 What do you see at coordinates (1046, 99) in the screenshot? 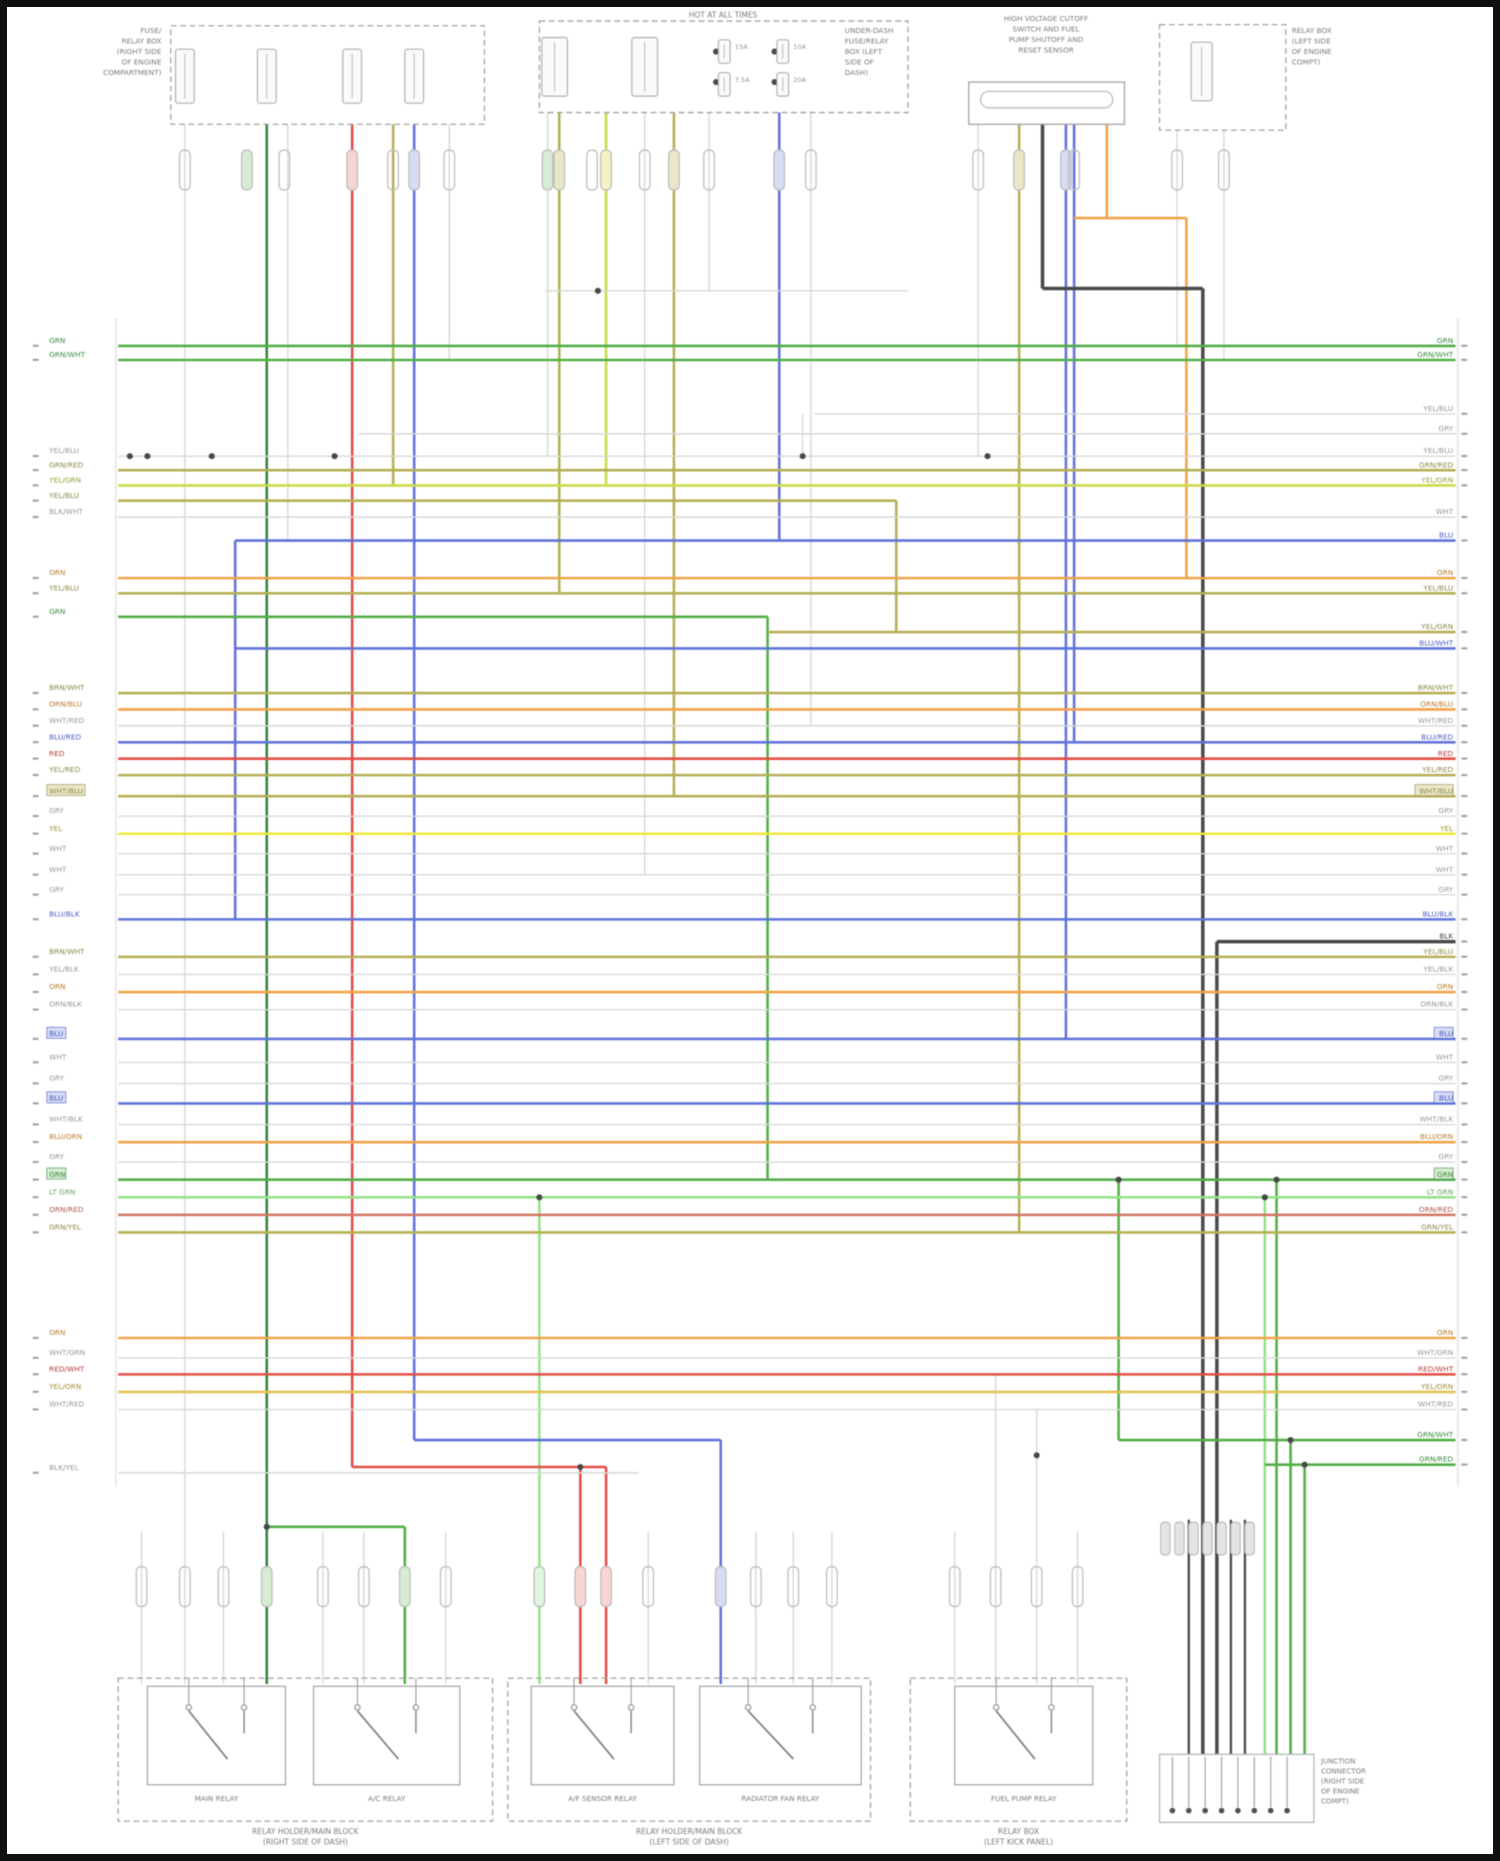
I see `sensor-slot` at bounding box center [1046, 99].